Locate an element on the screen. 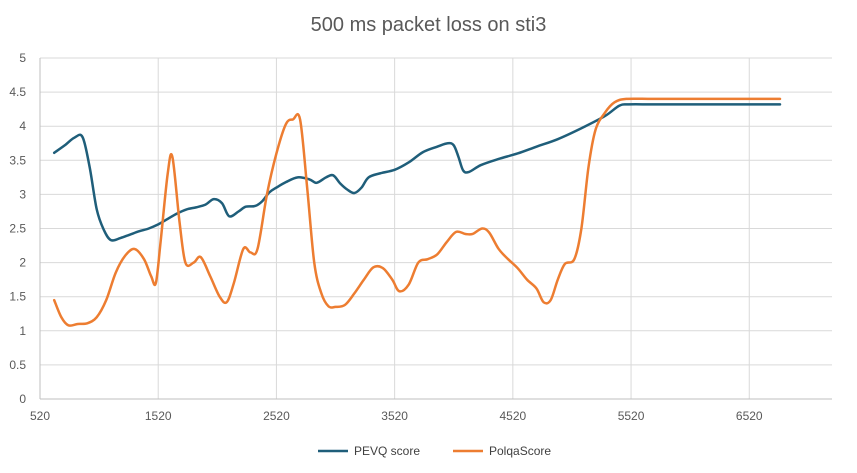 The image size is (857, 473). y-tick-label: 4 is located at coordinates (22, 126).